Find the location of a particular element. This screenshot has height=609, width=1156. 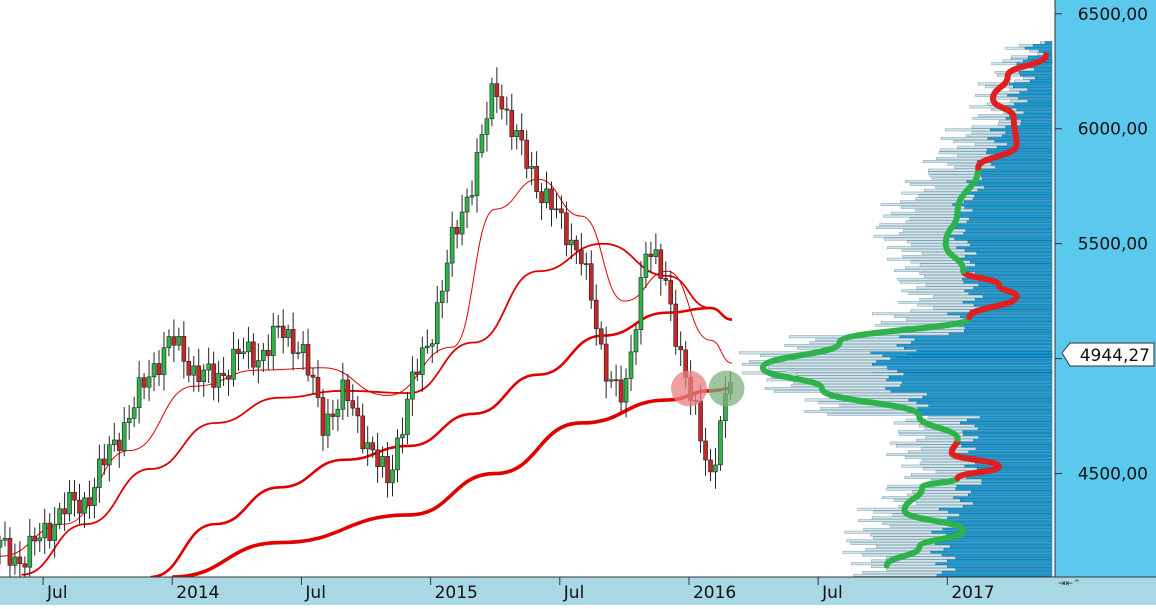

y-tick-label: 6000,00 is located at coordinates (1113, 130).